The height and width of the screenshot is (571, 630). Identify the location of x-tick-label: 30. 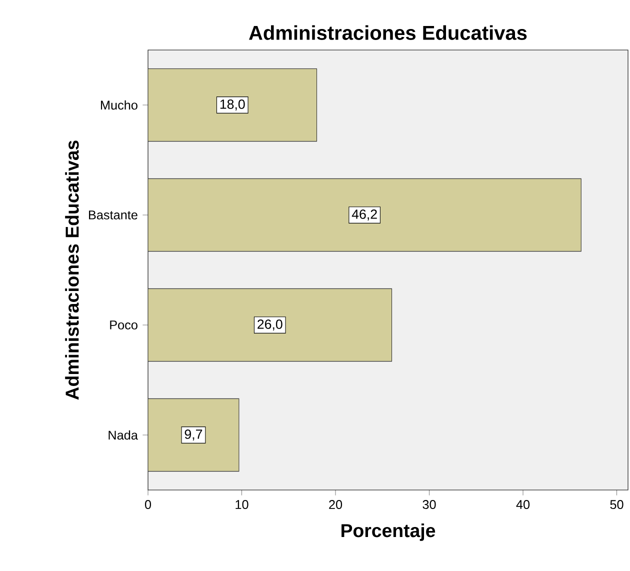
(429, 505).